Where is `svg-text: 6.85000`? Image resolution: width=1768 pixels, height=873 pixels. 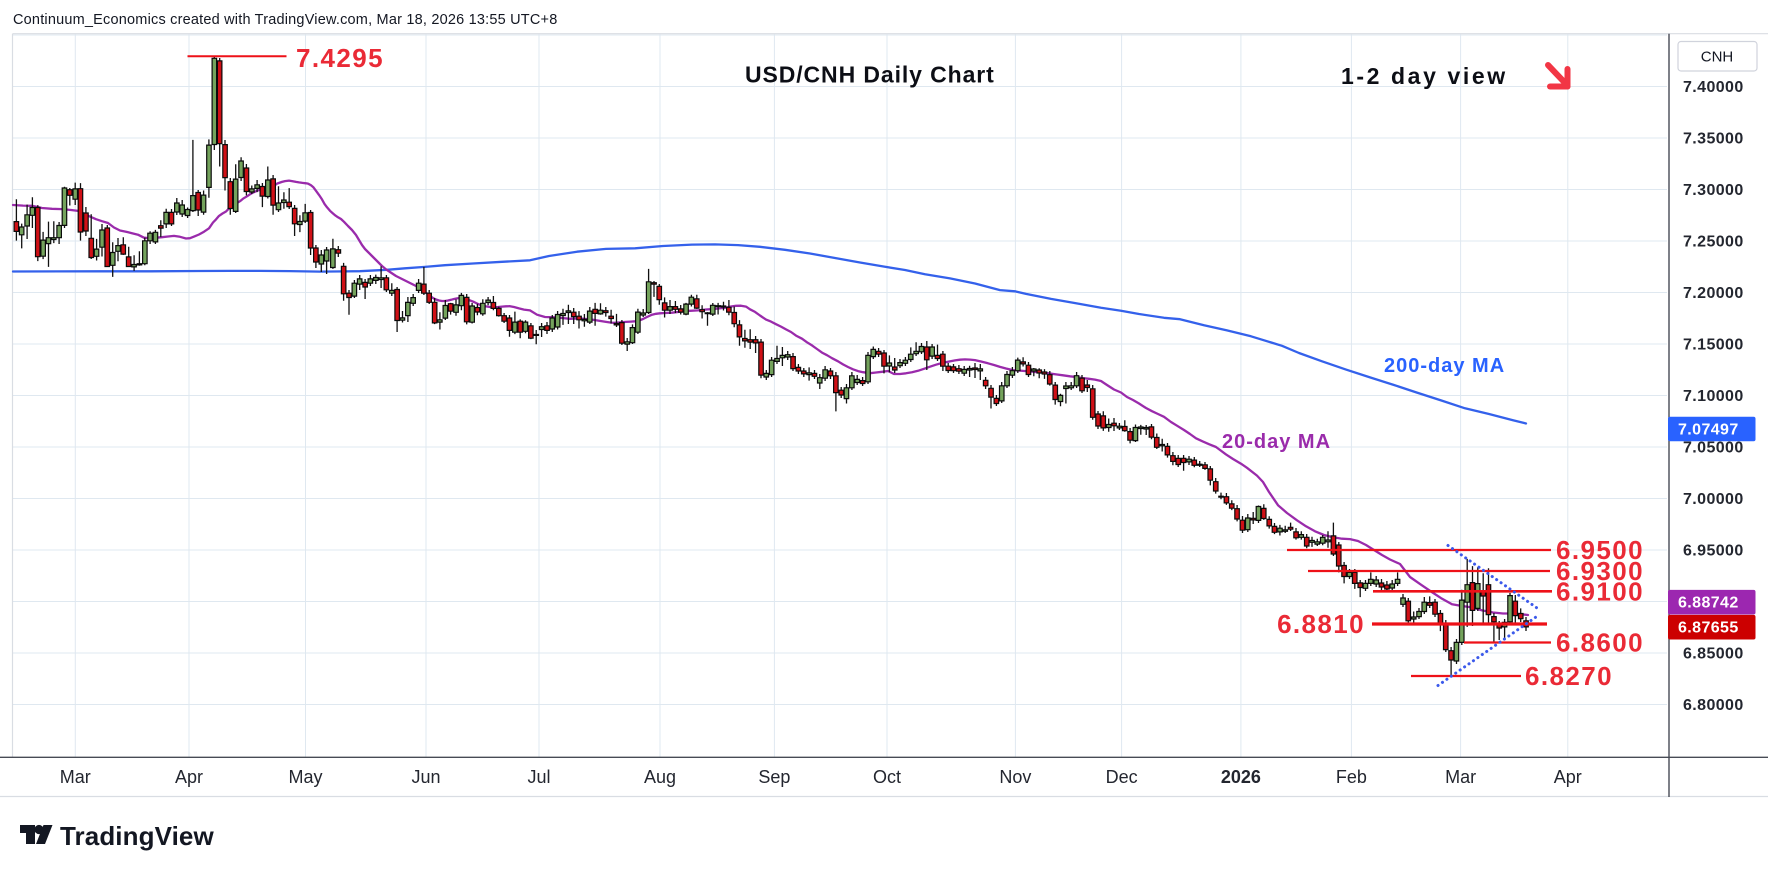
svg-text: 6.85000 is located at coordinates (1713, 654).